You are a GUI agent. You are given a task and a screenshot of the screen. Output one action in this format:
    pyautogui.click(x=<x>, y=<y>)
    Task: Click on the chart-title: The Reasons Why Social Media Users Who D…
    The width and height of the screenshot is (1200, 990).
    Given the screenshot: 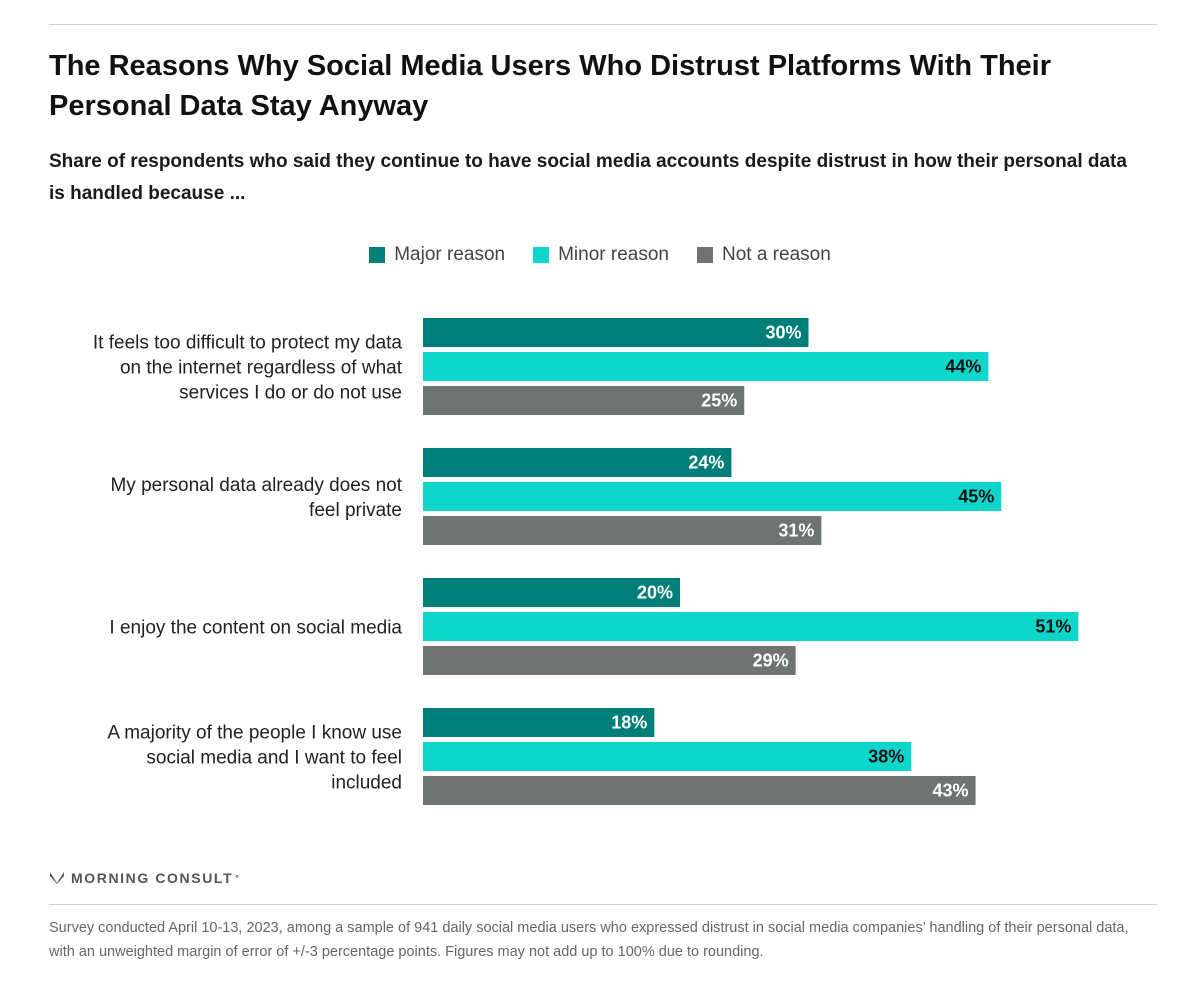 What is the action you would take?
    pyautogui.click(x=550, y=86)
    